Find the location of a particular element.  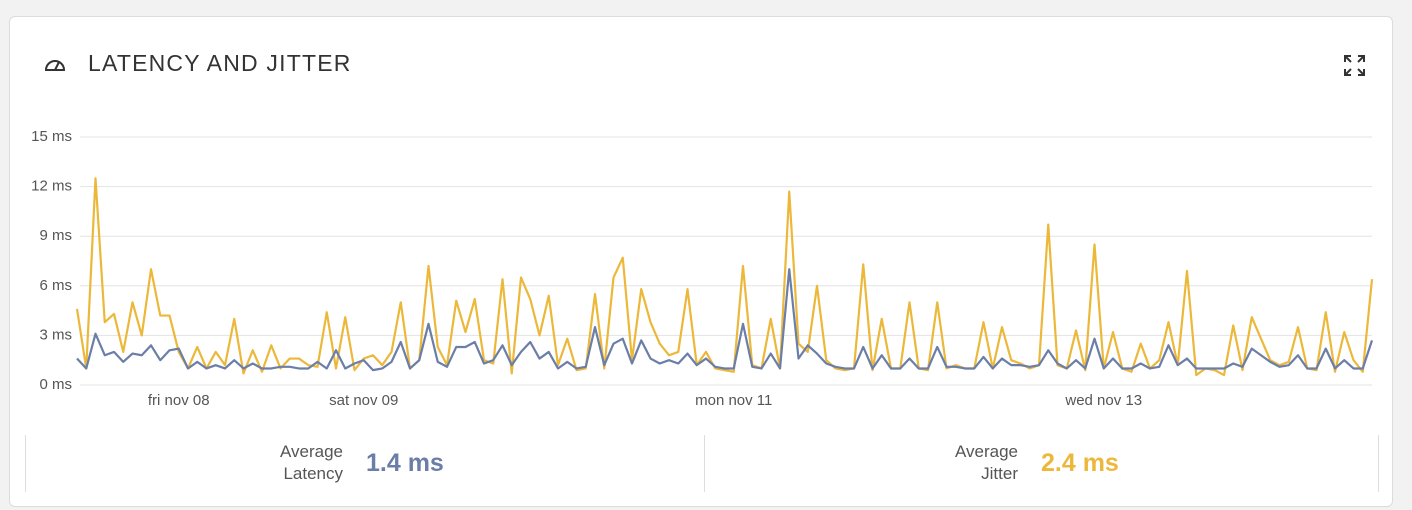

dividers is located at coordinates (702, 463).